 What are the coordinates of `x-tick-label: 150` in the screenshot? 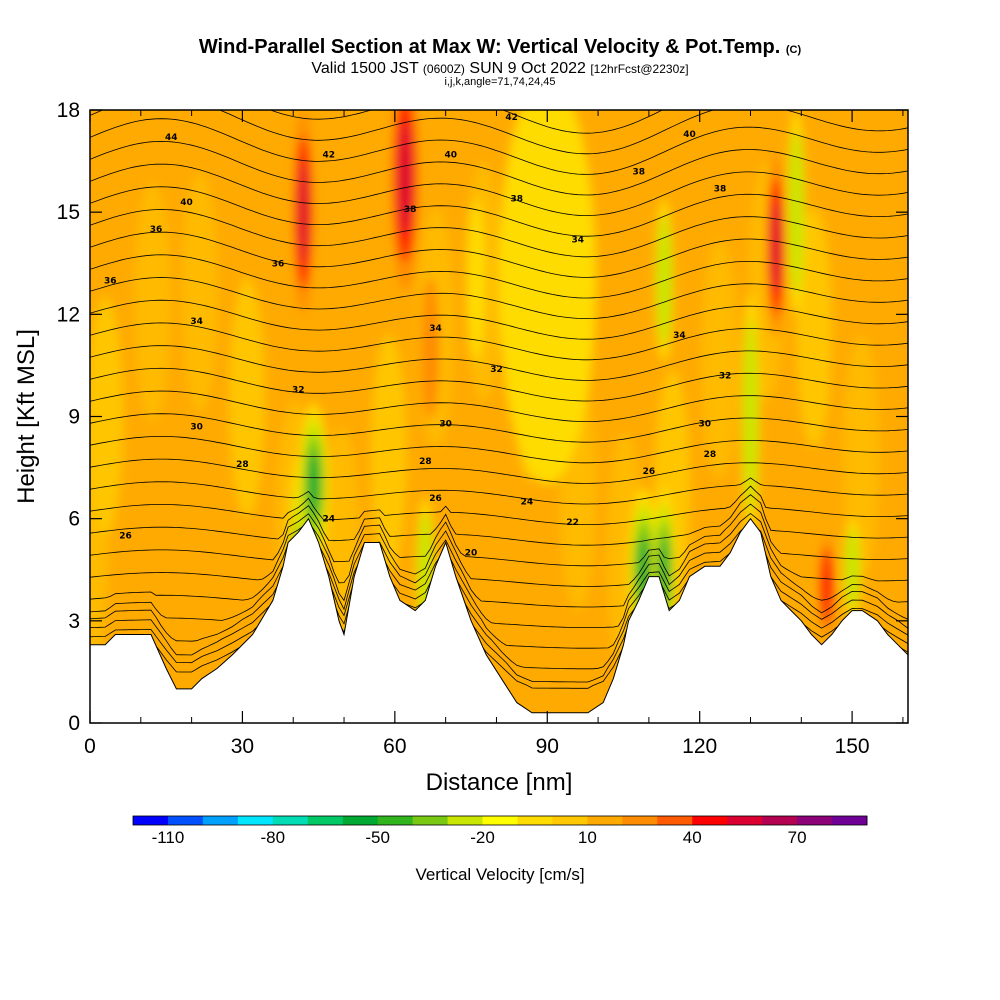 It's located at (852, 746).